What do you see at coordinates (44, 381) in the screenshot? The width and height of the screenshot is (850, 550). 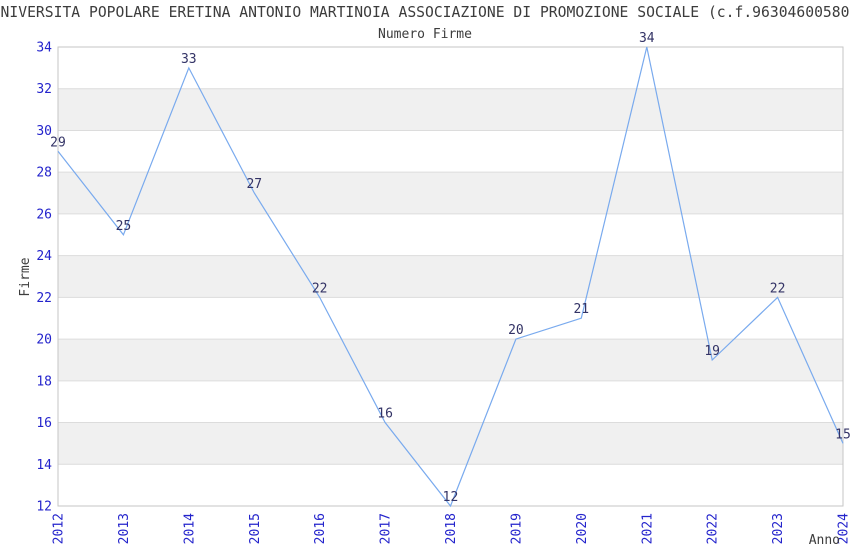 I see `y-tick-label: 18` at bounding box center [44, 381].